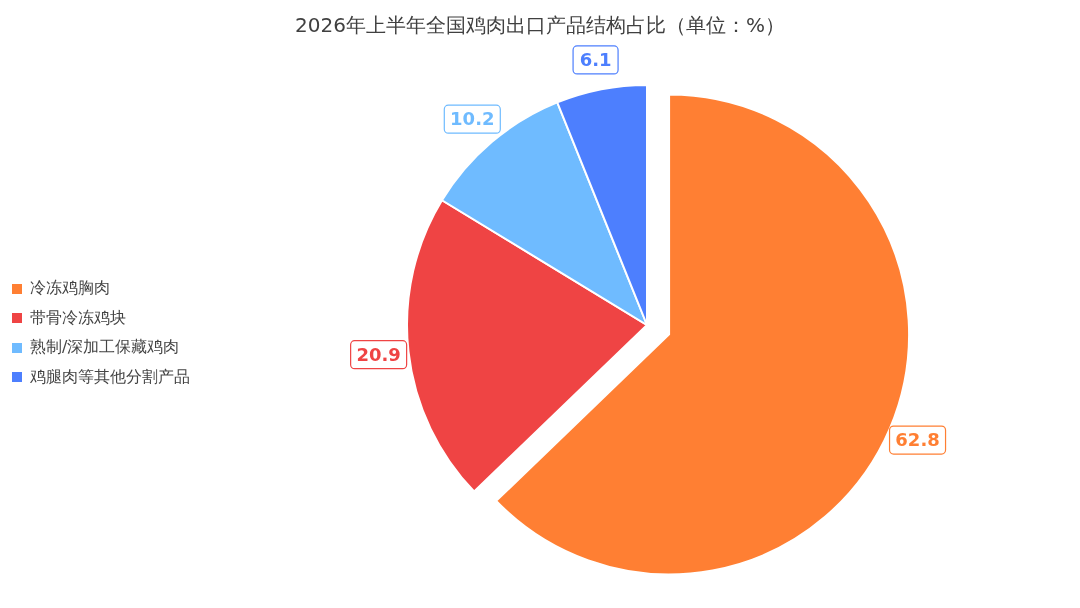 This screenshot has height=608, width=1080. I want to click on chart-title: 2026年上半年全国鸡肉出口产品结构占比（单位：%）, so click(540, 25).